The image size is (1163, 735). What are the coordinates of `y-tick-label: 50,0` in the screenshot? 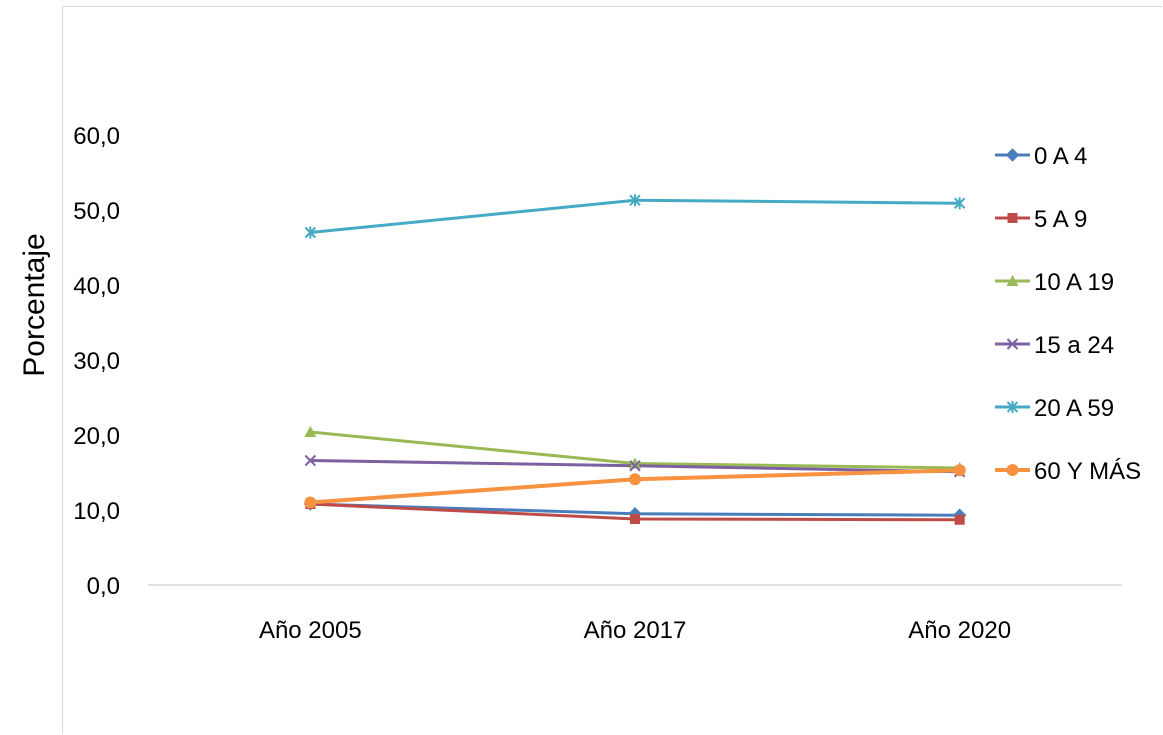 It's located at (96, 211).